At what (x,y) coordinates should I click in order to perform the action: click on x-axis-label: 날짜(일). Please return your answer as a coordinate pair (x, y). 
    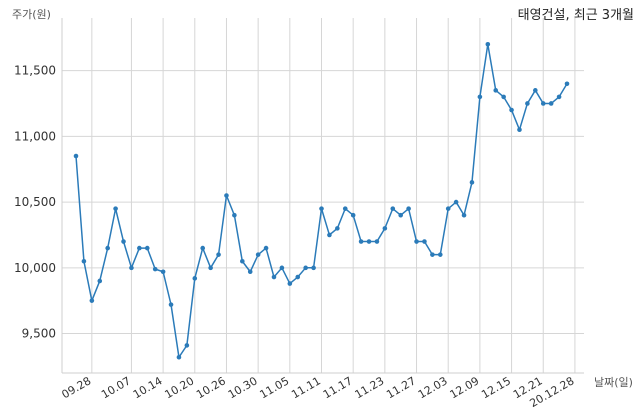
    Looking at the image, I should click on (613, 382).